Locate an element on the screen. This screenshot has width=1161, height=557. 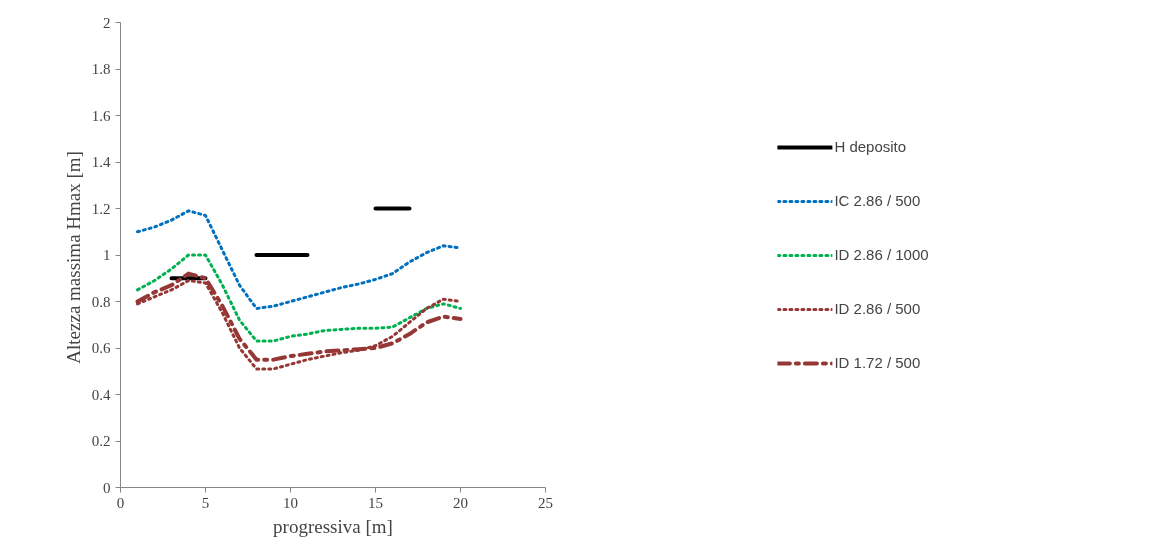
x-tick-label: 20 is located at coordinates (460, 502).